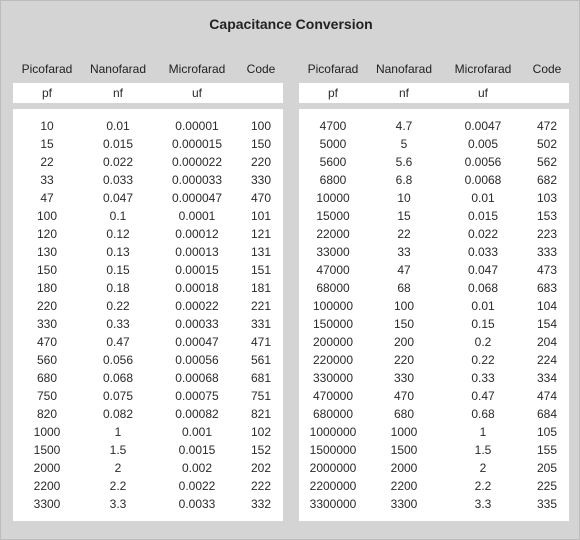  Describe the element at coordinates (404, 180) in the screenshot. I see `cell-nanofarad: 6.8` at that location.